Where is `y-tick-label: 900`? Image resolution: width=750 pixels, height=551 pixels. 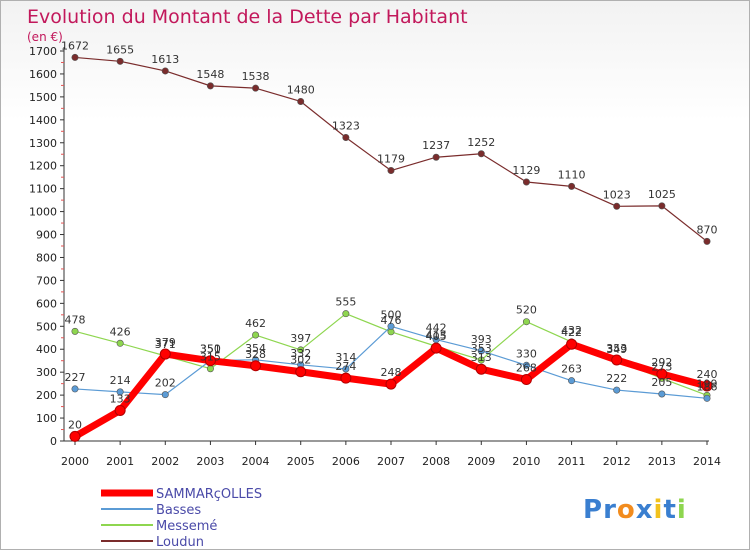
y-tick-label: 900 is located at coordinates (46, 235).